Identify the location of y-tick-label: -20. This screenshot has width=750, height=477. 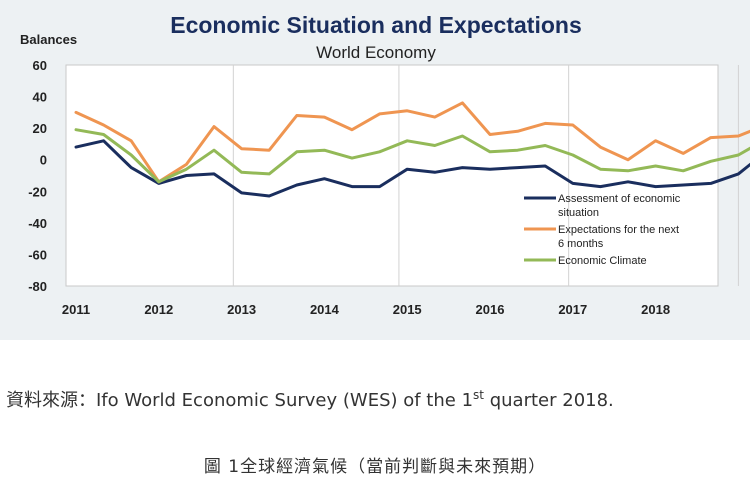
(37, 191).